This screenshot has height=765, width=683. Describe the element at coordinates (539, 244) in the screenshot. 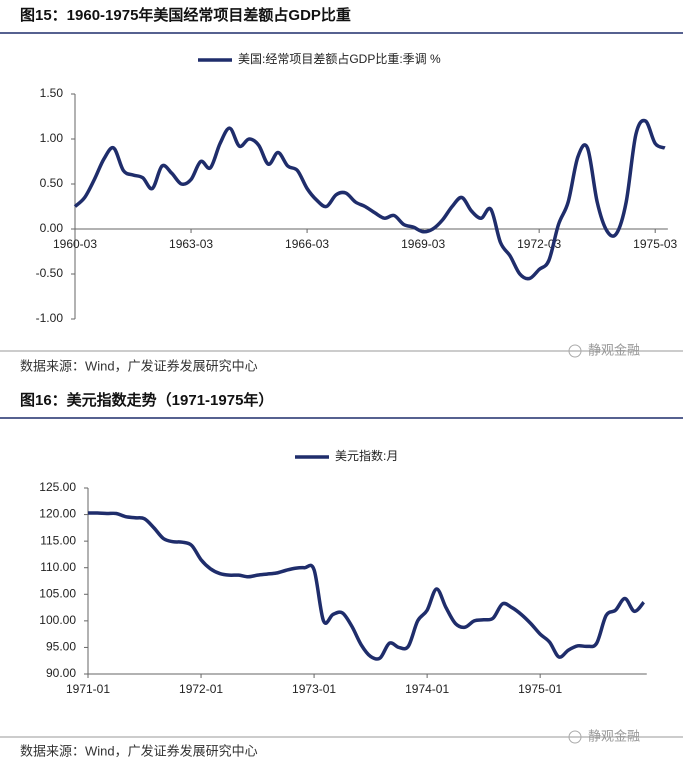

I see `x-tick-label: 1972-03` at that location.